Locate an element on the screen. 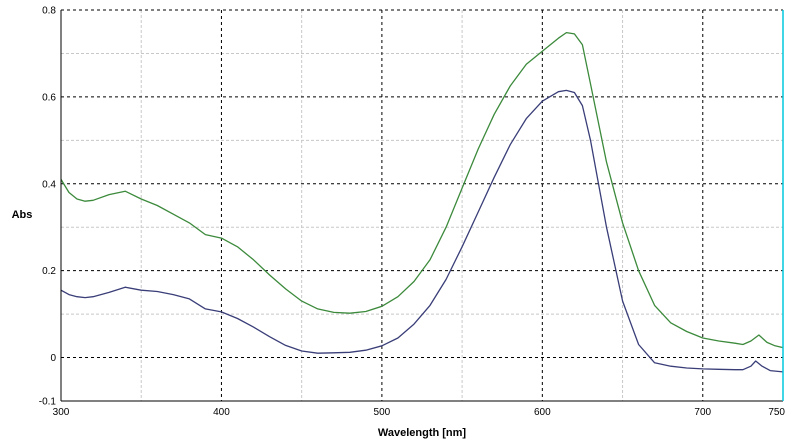  y-tick-label: 0 is located at coordinates (53, 358).